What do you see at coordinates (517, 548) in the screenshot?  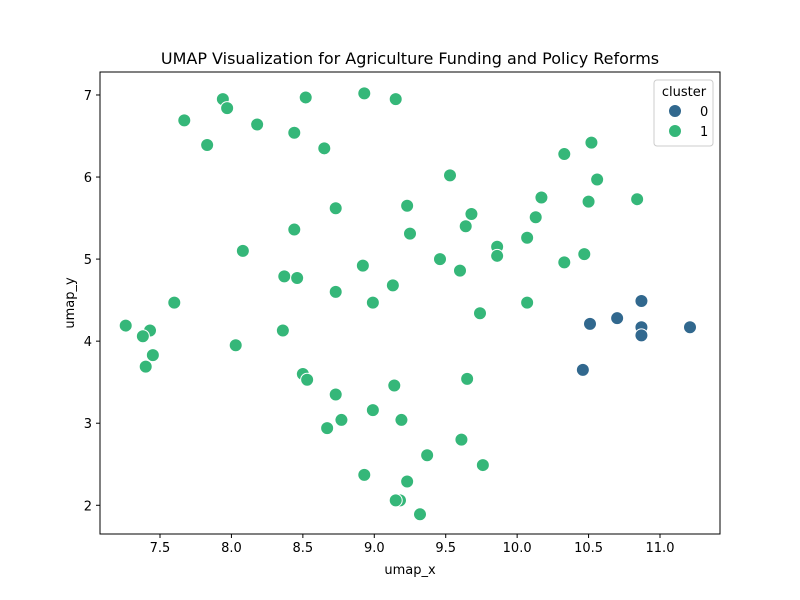 I see `x-tick-label: 10.0` at bounding box center [517, 548].